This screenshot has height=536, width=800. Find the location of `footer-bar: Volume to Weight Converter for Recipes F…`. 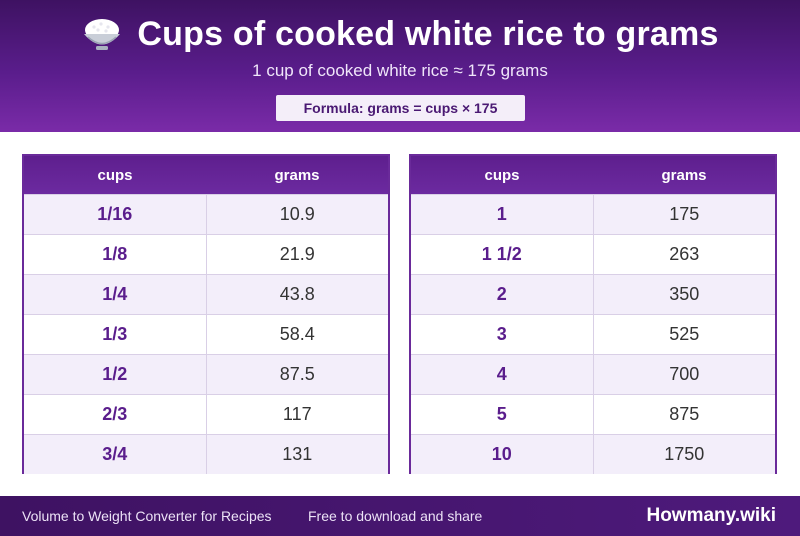

footer-bar: Volume to Weight Converter for Recipes F… is located at coordinates (400, 516).